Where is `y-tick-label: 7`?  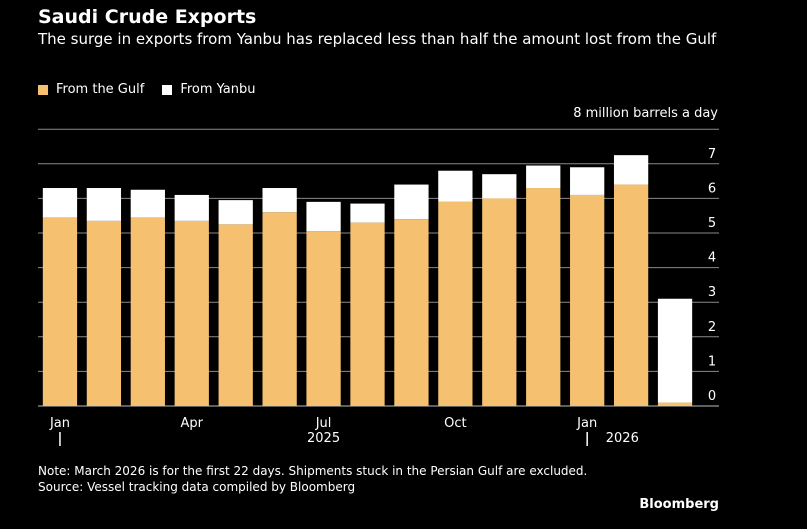 y-tick-label: 7 is located at coordinates (712, 154).